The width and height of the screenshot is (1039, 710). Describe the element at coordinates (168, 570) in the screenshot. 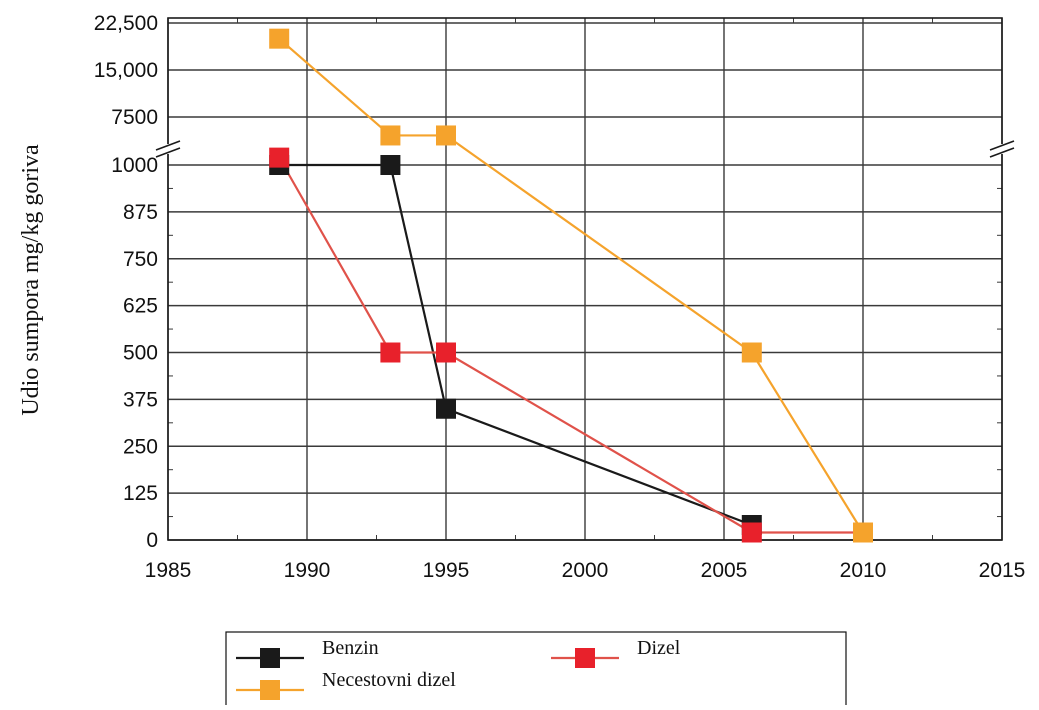

I see `x-tick-label: 1985` at that location.